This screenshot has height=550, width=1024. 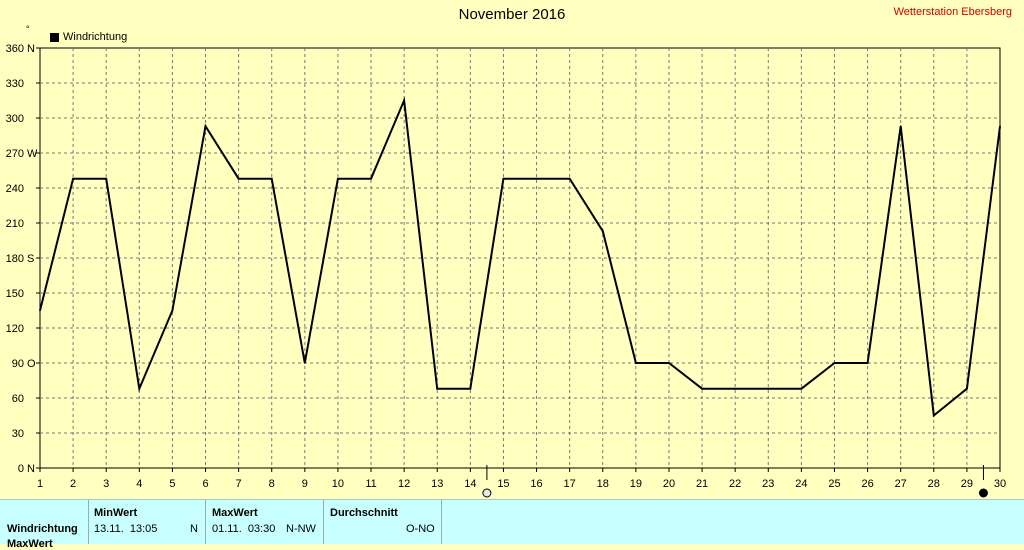 What do you see at coordinates (32, 154) in the screenshot?
I see `y-direction-label: W` at bounding box center [32, 154].